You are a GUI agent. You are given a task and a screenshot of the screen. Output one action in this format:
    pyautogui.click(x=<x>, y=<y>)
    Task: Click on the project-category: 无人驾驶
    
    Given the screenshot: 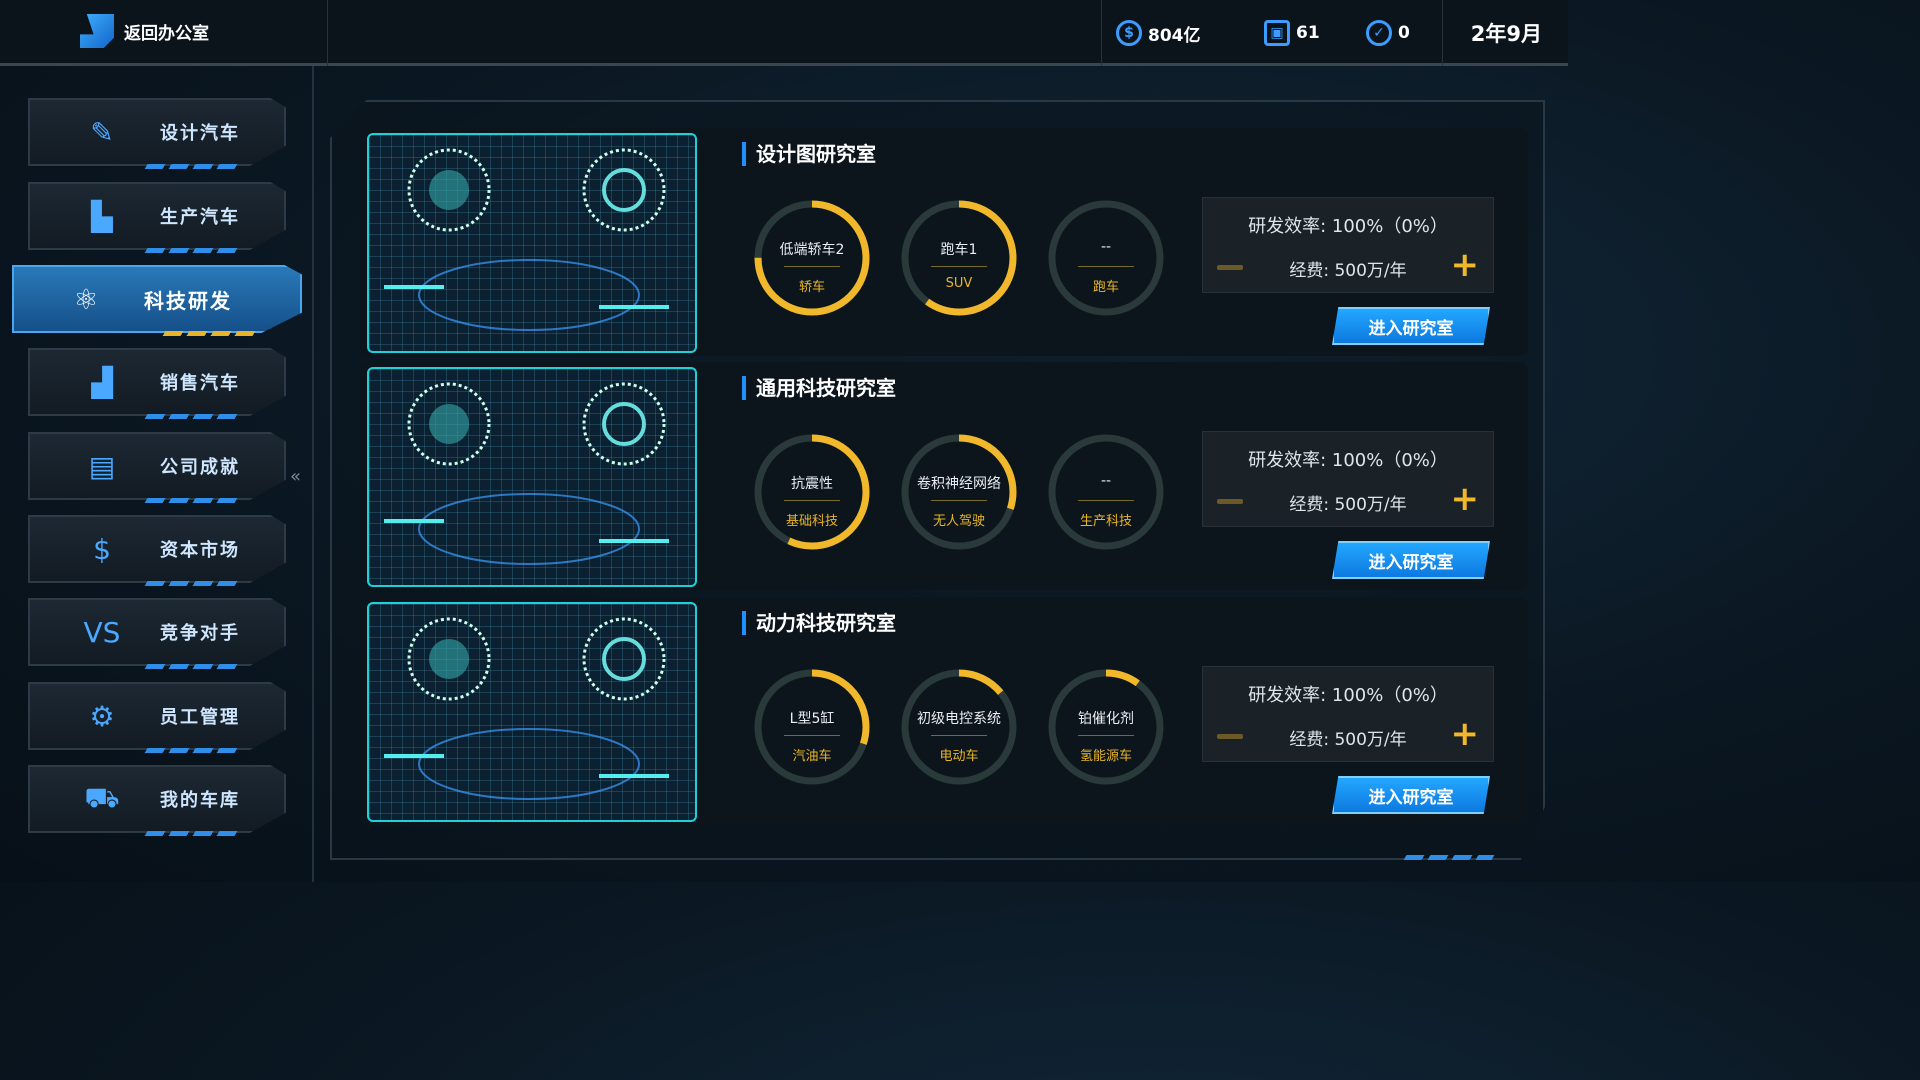 What is the action you would take?
    pyautogui.click(x=958, y=521)
    